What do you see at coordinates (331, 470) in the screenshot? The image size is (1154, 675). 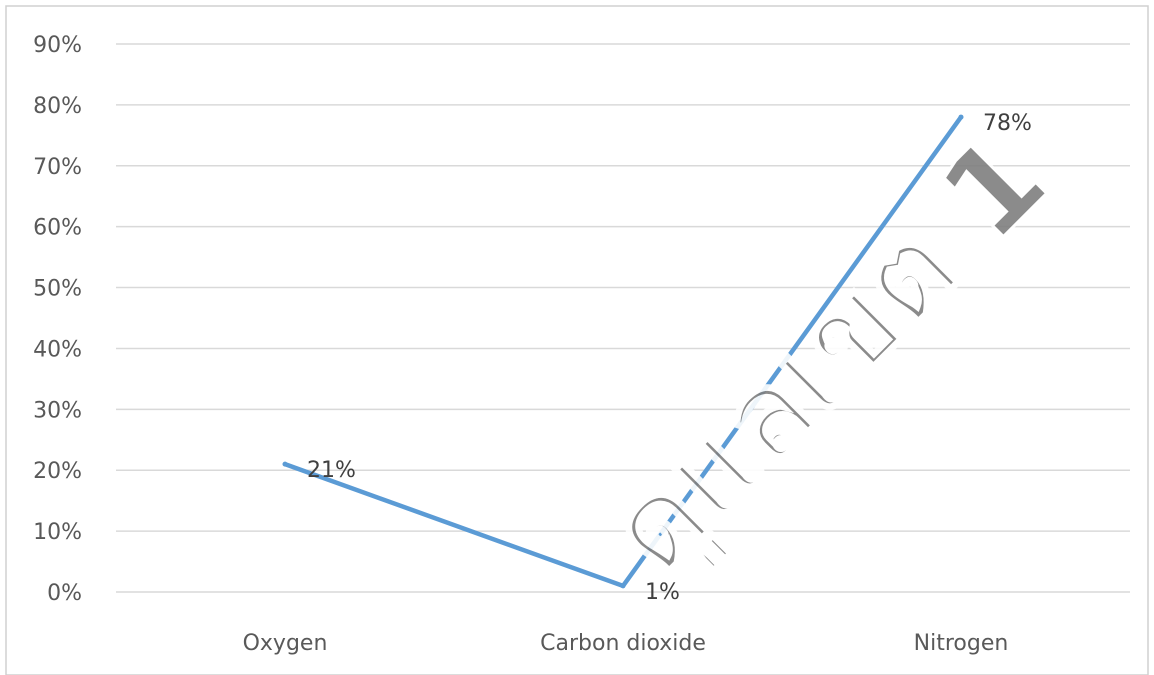 I see `data-label: 21%` at bounding box center [331, 470].